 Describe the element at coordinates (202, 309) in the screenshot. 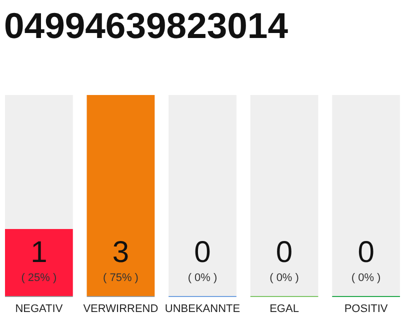

I see `x-tick-label: UNBEKANNTE` at that location.